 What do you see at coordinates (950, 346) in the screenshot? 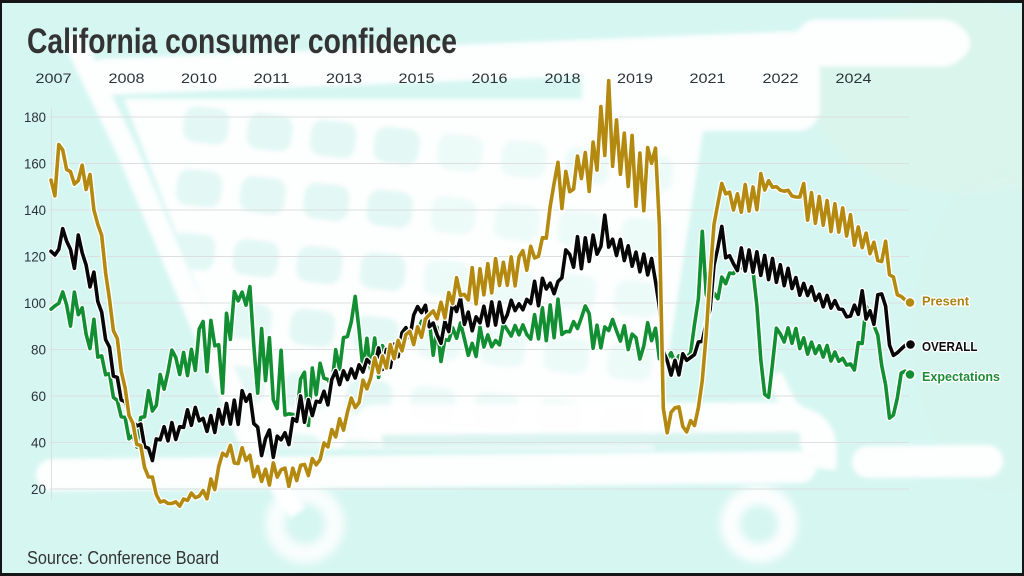
I see `svg-text: OVERALL` at bounding box center [950, 346].